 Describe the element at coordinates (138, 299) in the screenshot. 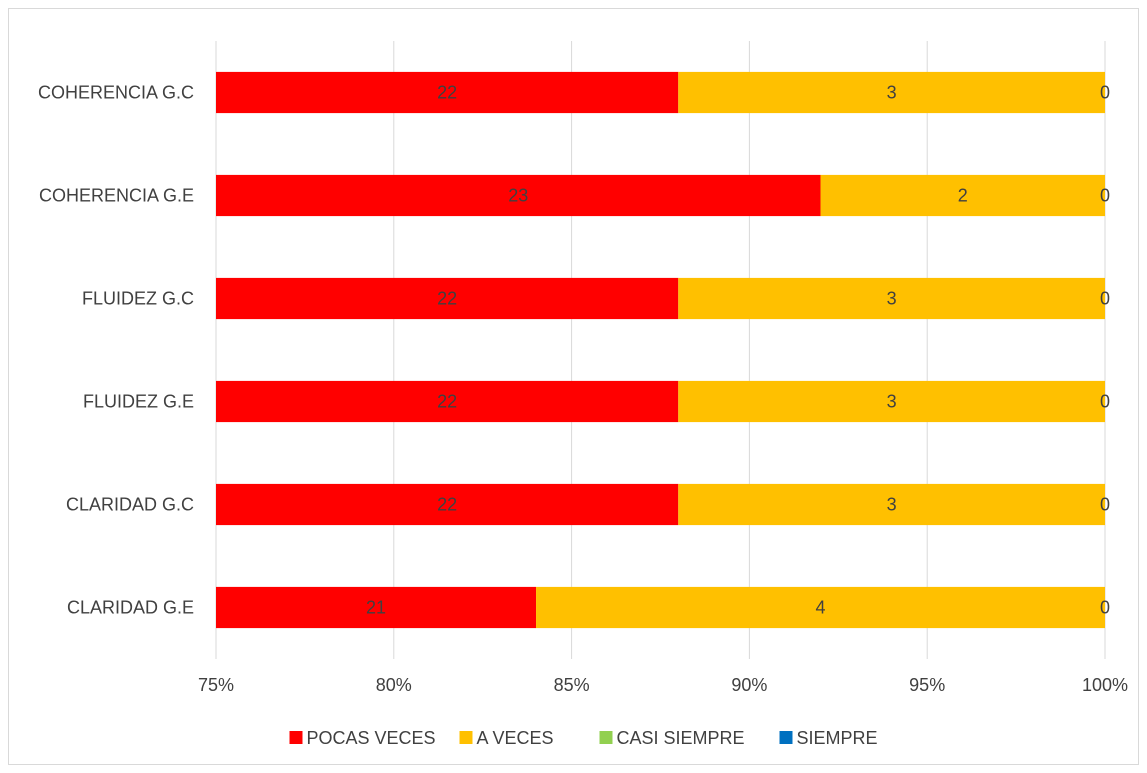

I see `category-label: FLUIDEZ G.C` at that location.